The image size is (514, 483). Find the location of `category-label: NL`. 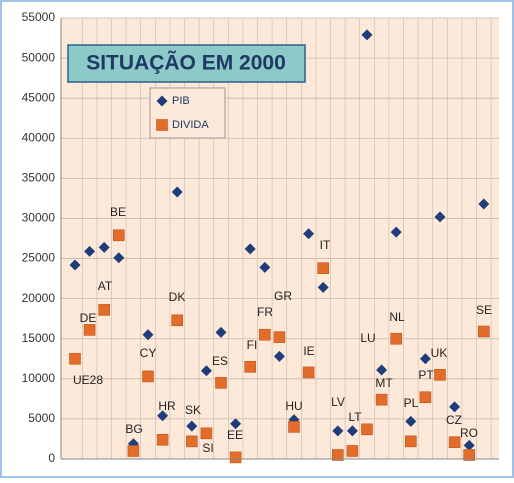

category-label: NL is located at coordinates (397, 317).